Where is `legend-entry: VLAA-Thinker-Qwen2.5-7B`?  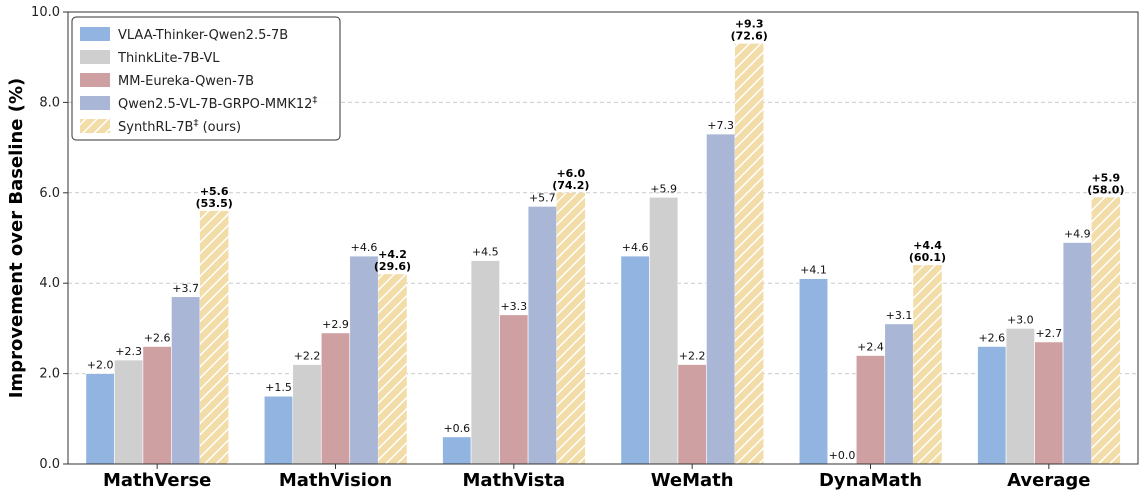
legend-entry: VLAA-Thinker-Qwen2.5-7B is located at coordinates (203, 35).